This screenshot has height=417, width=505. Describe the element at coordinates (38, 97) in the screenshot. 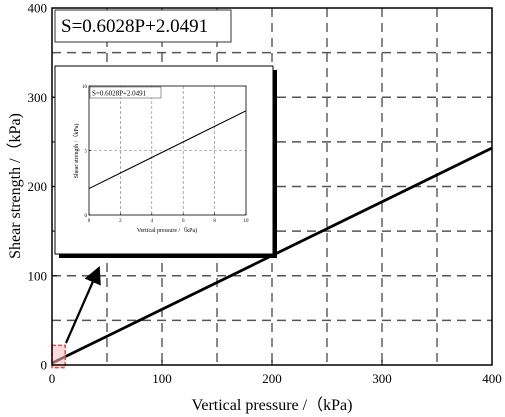

I see `y-tick-label: 300` at that location.